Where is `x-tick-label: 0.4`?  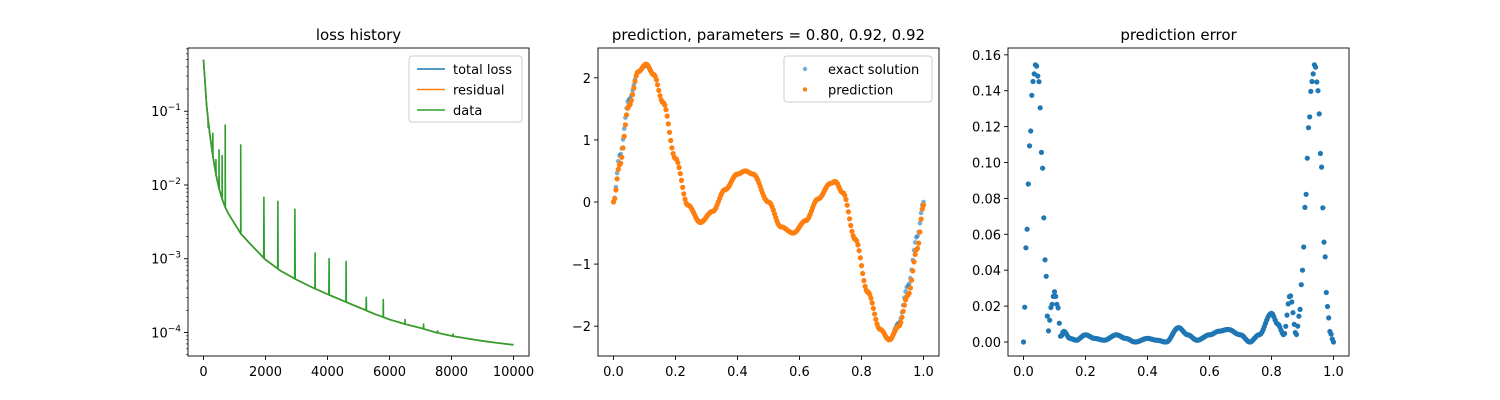
x-tick-label: 0.4 is located at coordinates (737, 372).